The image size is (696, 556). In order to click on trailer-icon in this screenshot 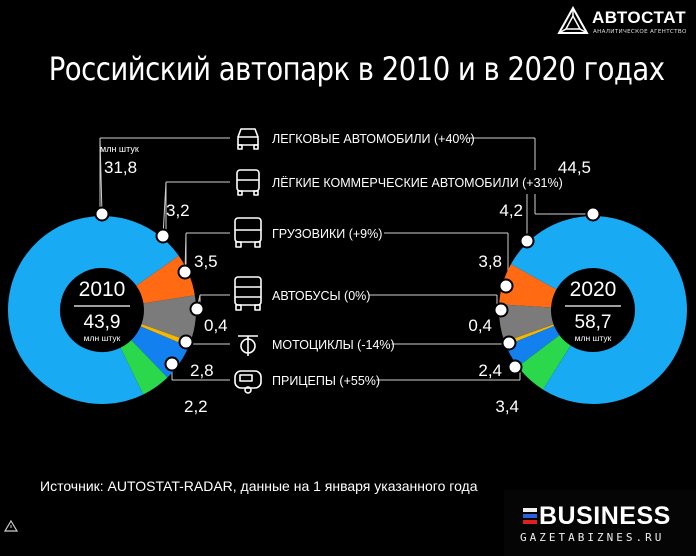, I will do `click(248, 382)`.